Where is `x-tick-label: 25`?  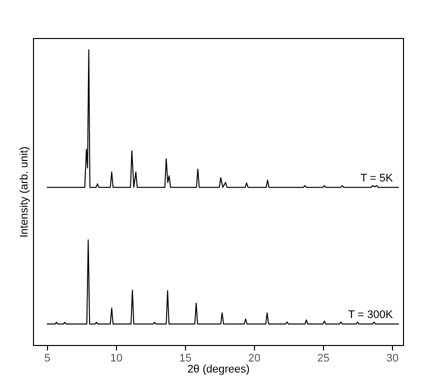
x-tick-label: 25 is located at coordinates (323, 358).